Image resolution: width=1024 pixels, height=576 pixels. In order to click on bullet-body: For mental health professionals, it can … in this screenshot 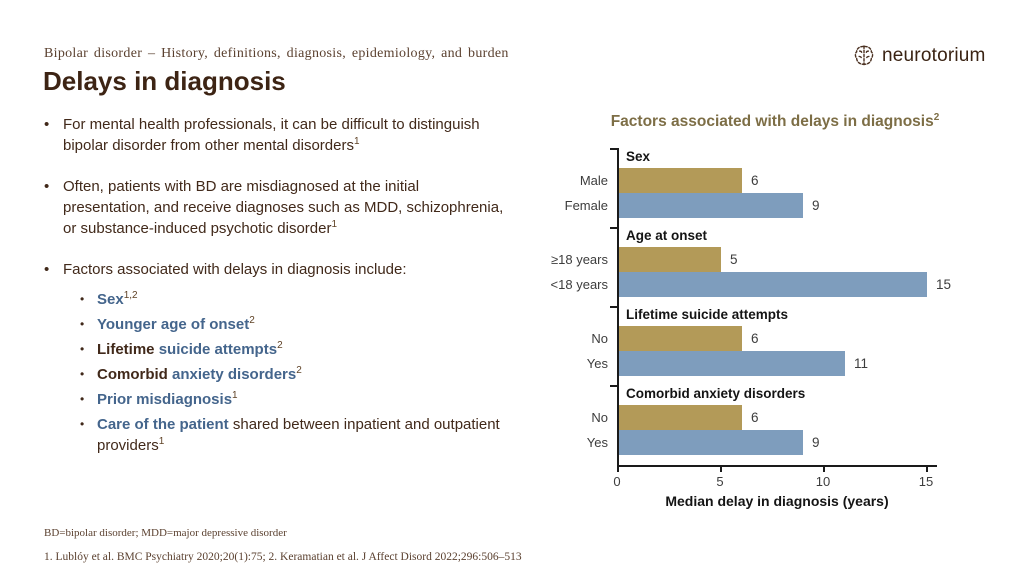, I will do `click(283, 135)`.